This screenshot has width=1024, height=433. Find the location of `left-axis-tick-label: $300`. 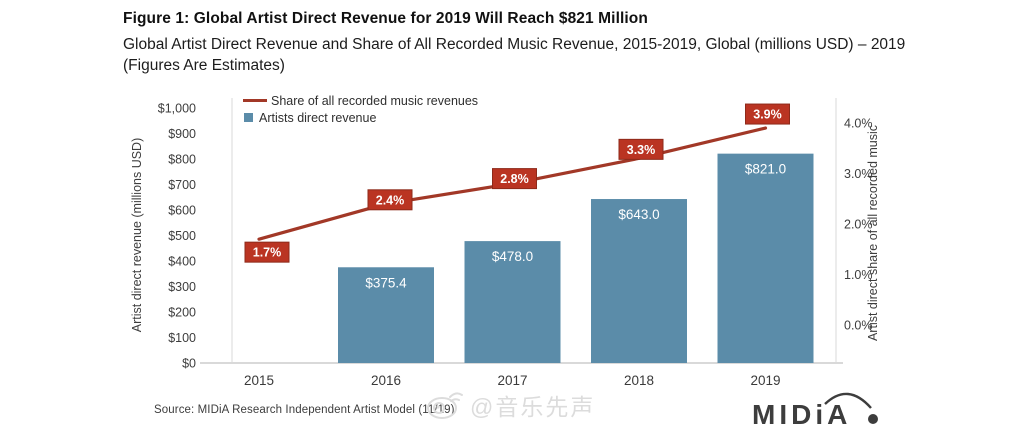

left-axis-tick-label: $300 is located at coordinates (182, 287).